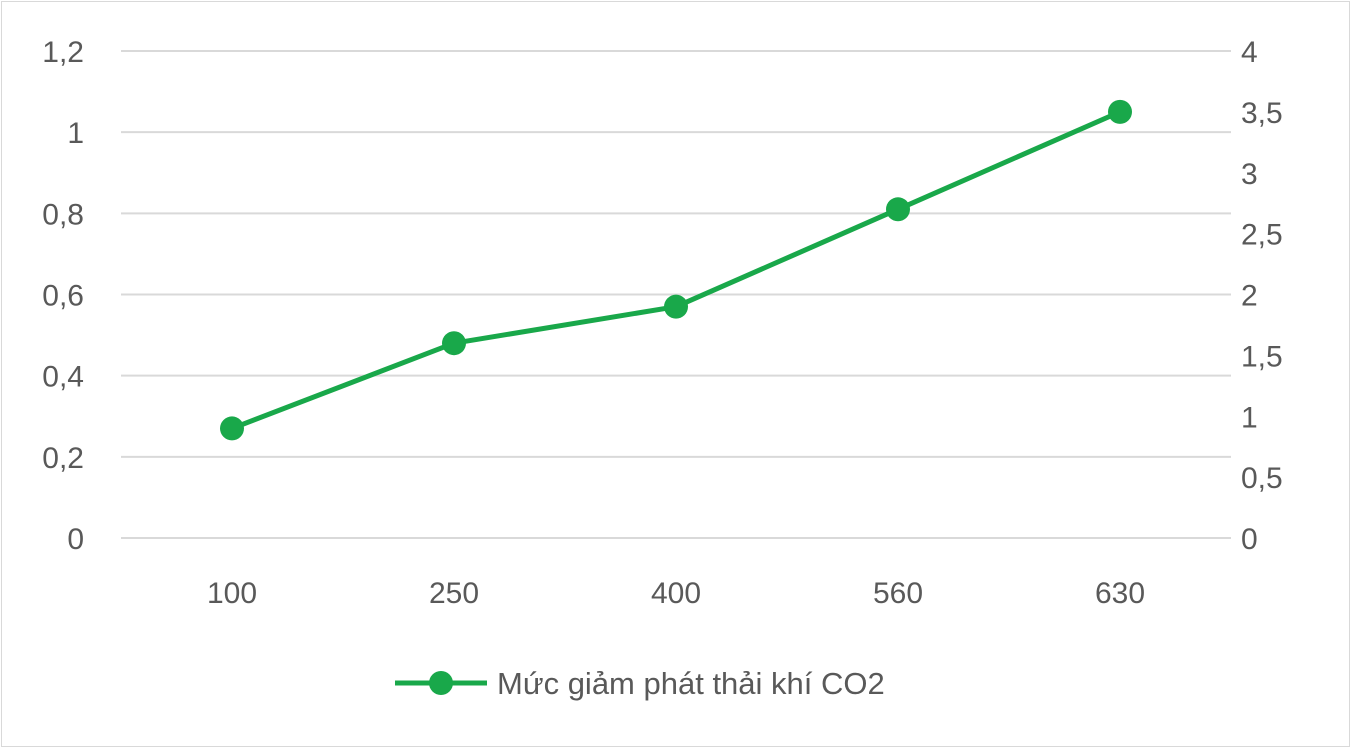 This screenshot has height=750, width=1353. Describe the element at coordinates (1249, 539) in the screenshot. I see `right-y-tick-label: 0` at that location.